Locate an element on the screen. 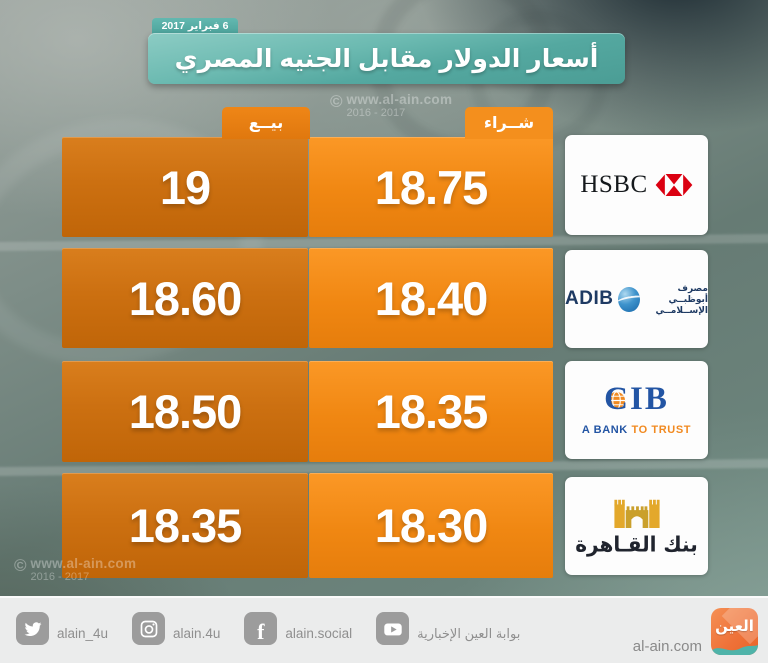 Image resolution: width=768 pixels, height=663 pixels. sell-rate-value: 19 is located at coordinates (185, 187).